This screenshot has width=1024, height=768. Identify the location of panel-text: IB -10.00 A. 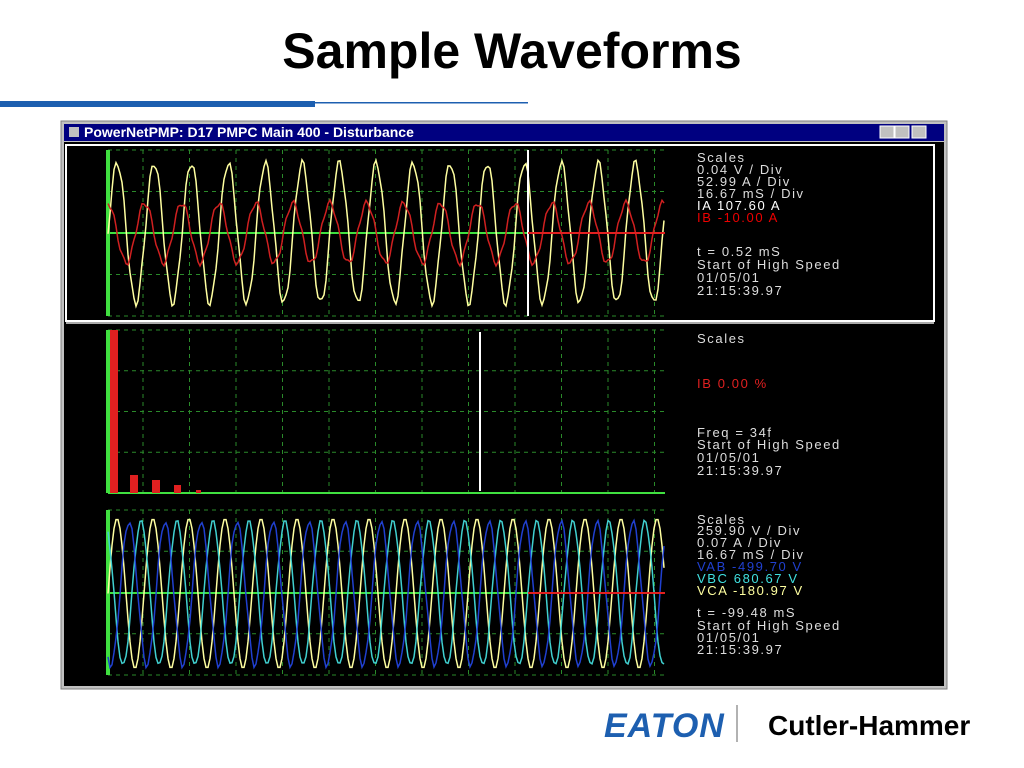
(738, 217).